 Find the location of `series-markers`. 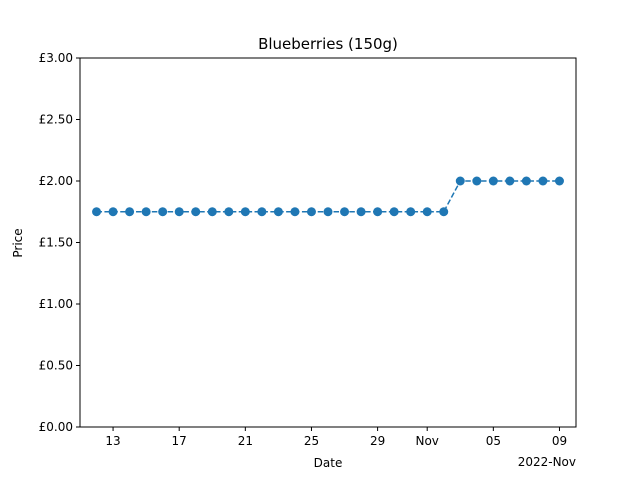

series-markers is located at coordinates (328, 196).